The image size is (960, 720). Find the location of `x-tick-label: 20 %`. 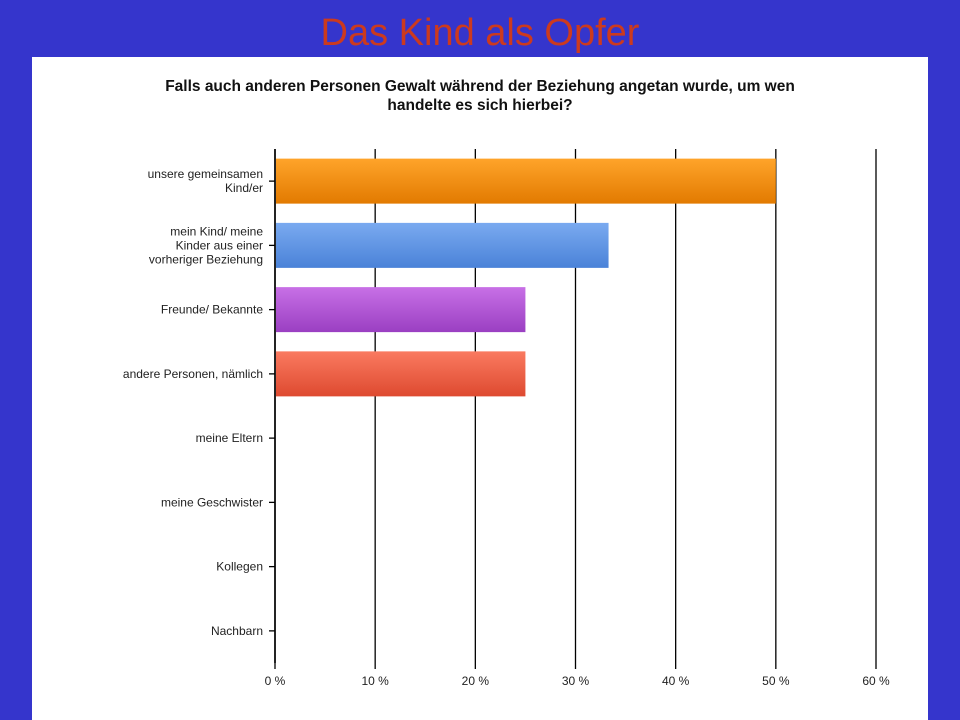

x-tick-label: 20 % is located at coordinates (476, 681).